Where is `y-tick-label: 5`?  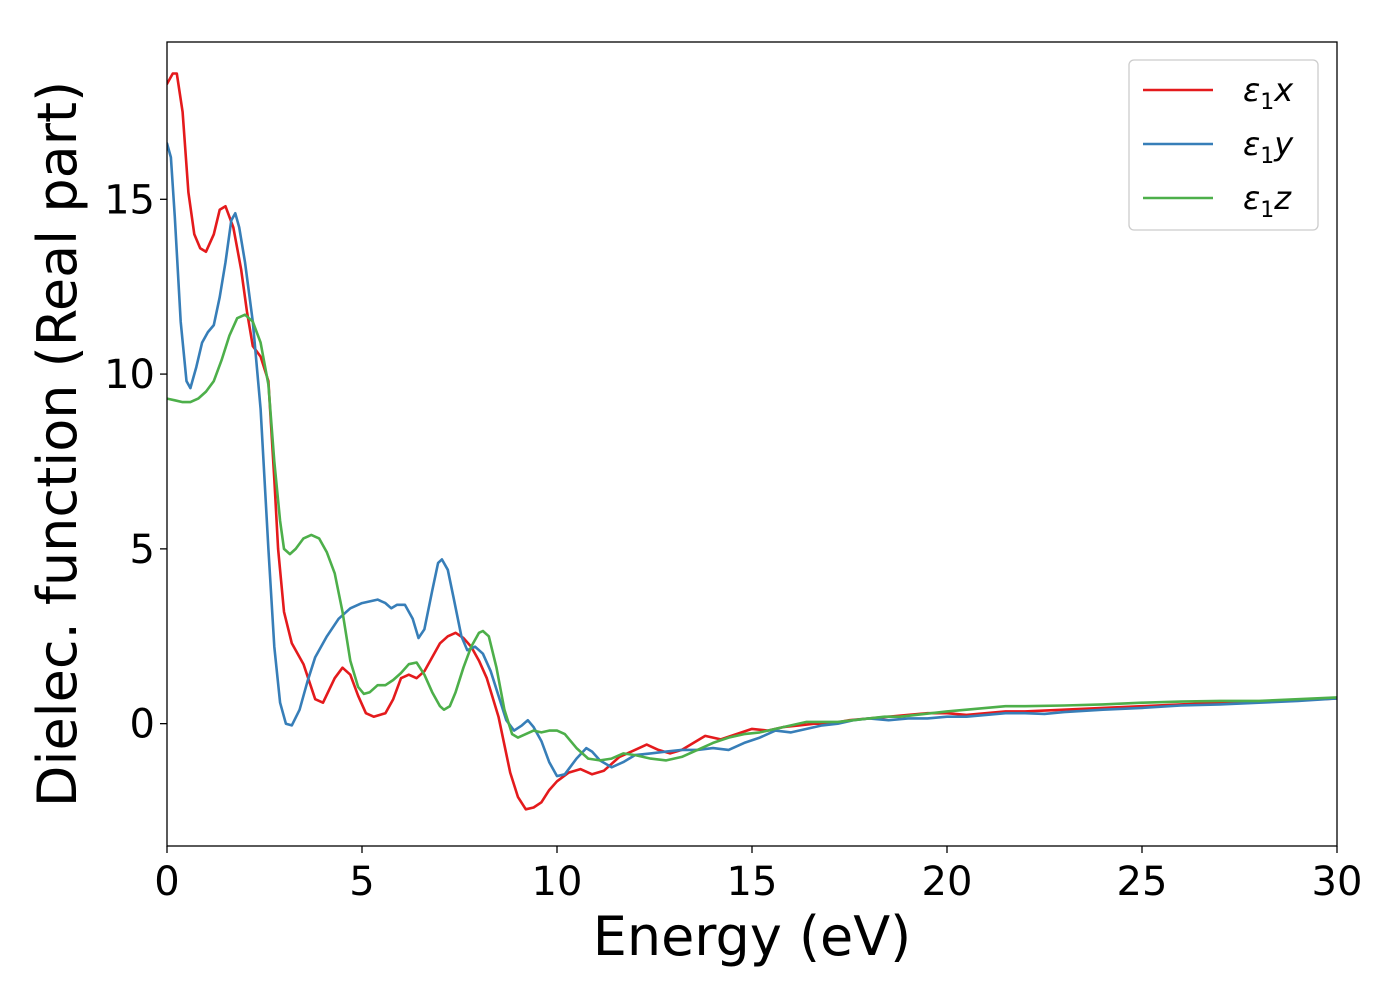
y-tick-label: 5 is located at coordinates (142, 550).